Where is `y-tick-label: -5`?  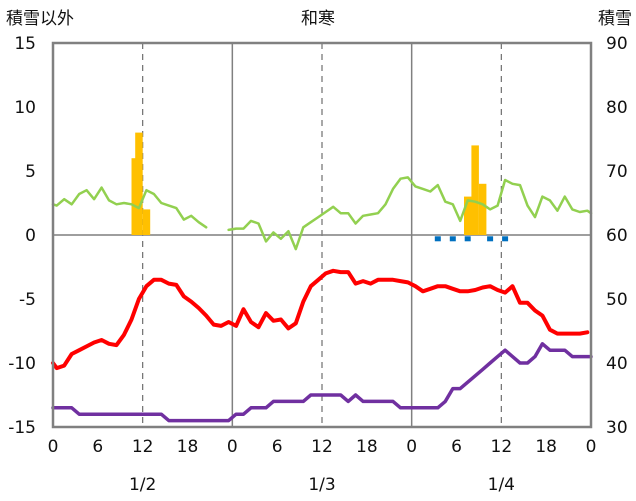
y-tick-label: -5 is located at coordinates (27, 300).